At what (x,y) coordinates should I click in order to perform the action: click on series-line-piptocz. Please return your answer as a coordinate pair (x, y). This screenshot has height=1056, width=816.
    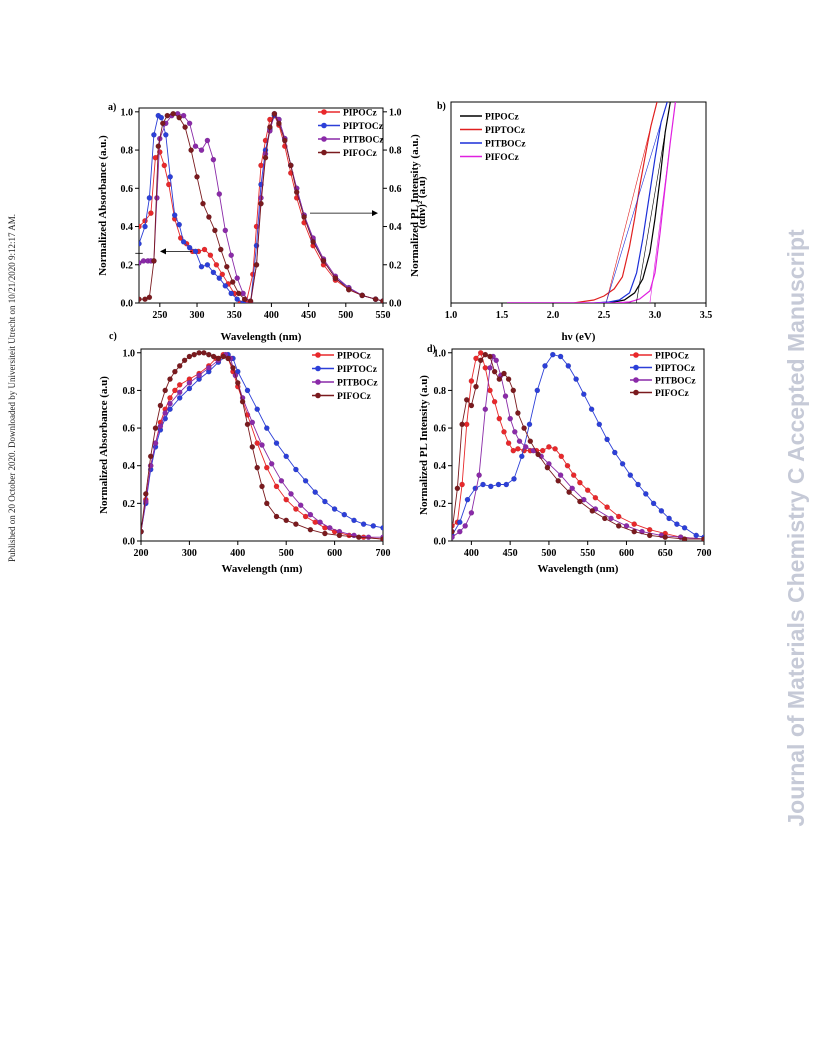
    Looking at the image, I should click on (582, 202).